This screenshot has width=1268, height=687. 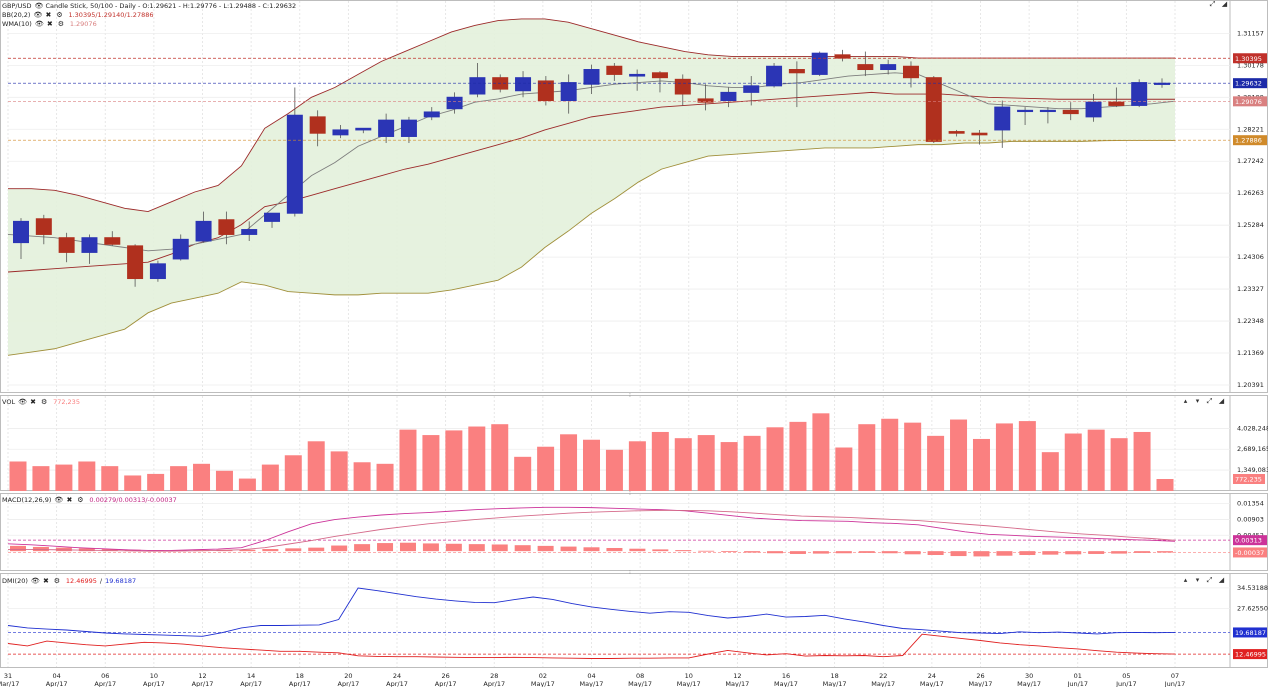 I want to click on vol-gear-icon: ⚙, so click(x=44, y=401).